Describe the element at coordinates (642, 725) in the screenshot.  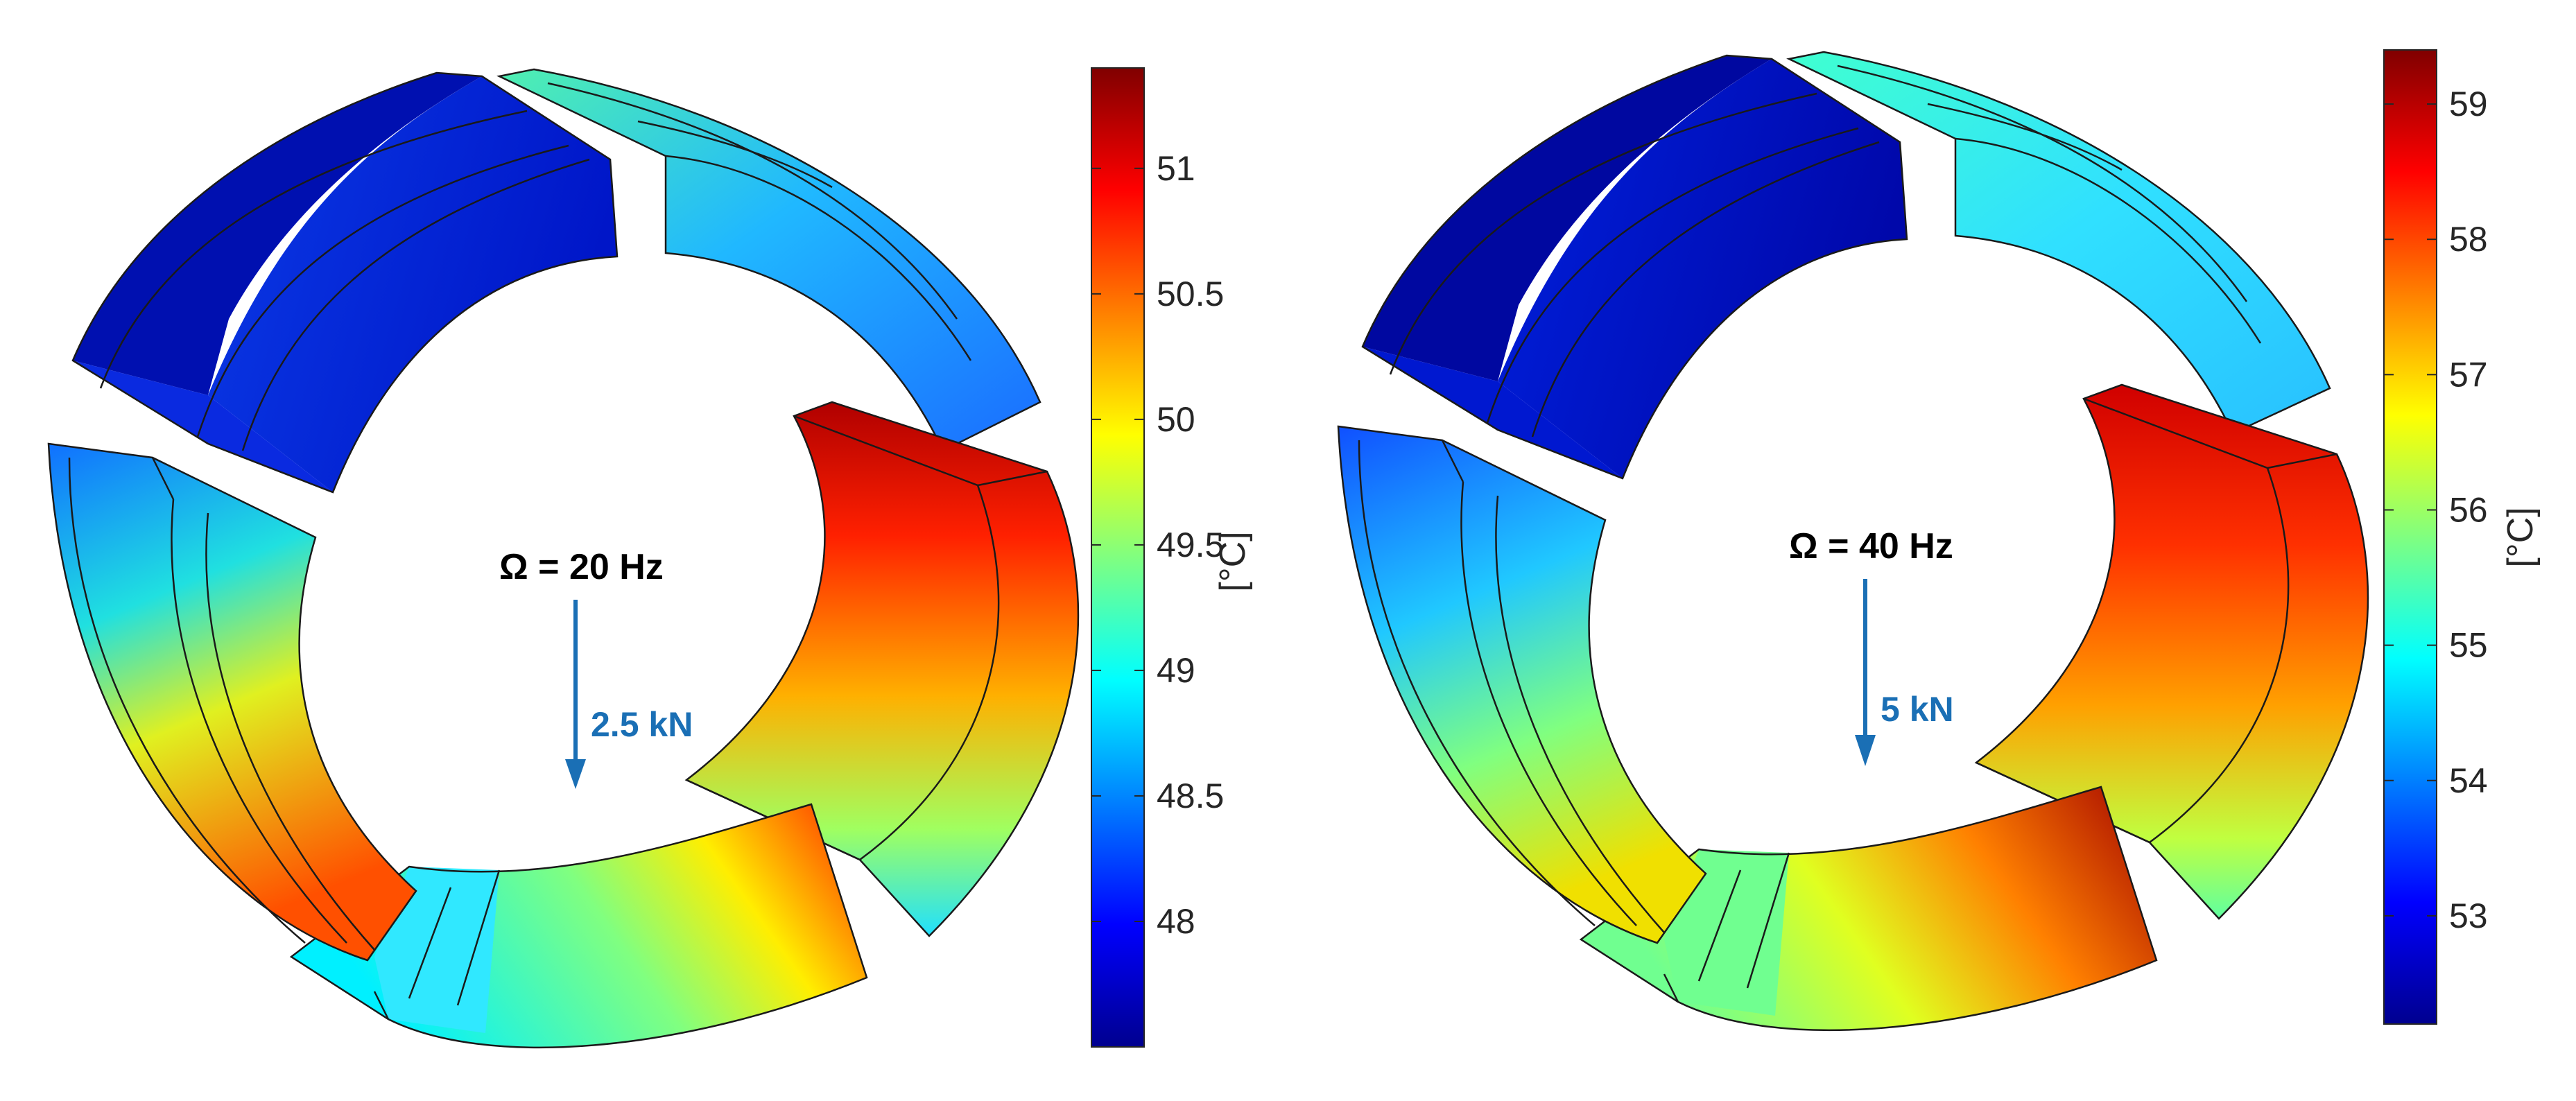
I see `load-label: 2.5 kN` at that location.